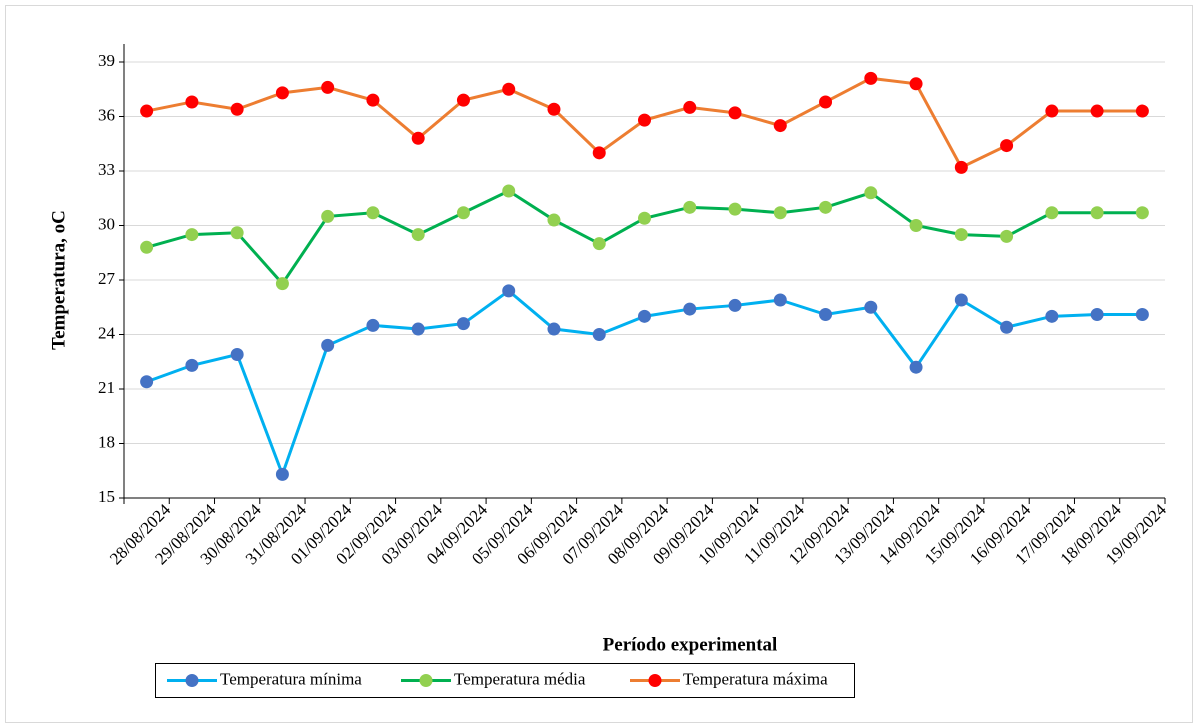 Image resolution: width=1198 pixels, height=728 pixels. I want to click on y-tick-label: 18, so click(106, 441).